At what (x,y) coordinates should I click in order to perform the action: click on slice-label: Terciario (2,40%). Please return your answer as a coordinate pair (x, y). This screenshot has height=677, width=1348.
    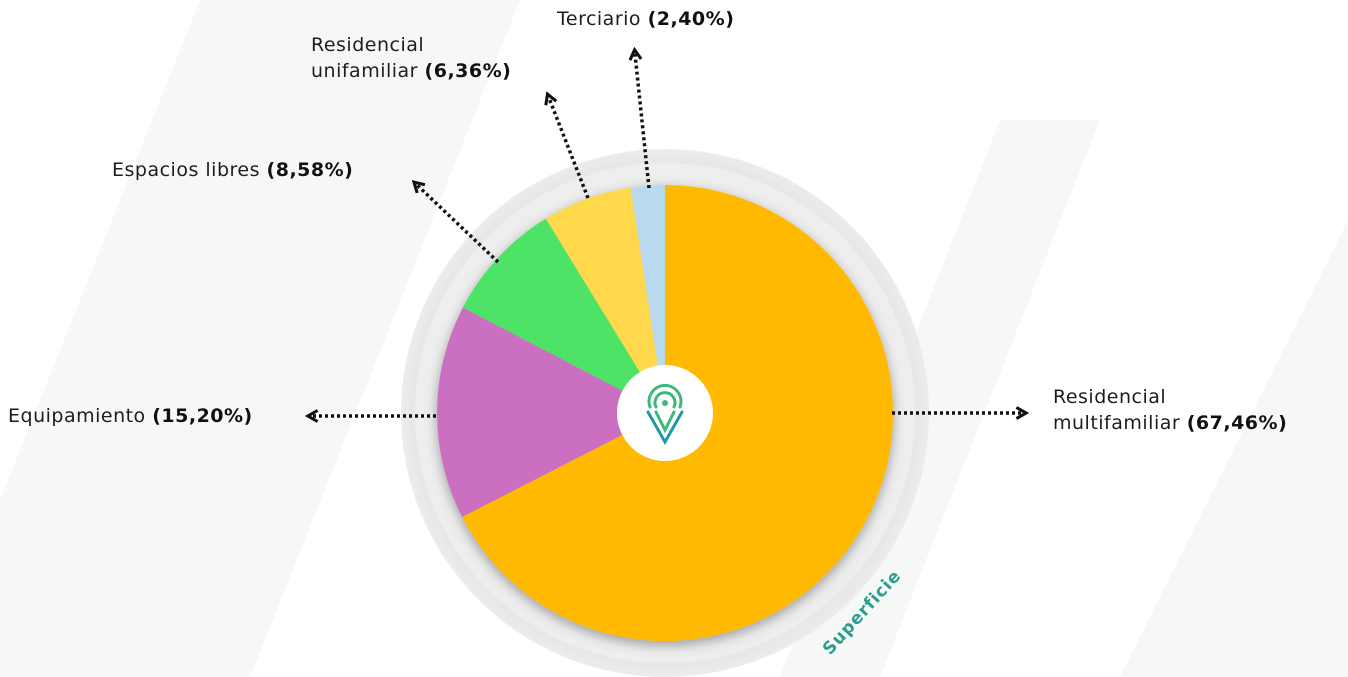
    Looking at the image, I should click on (645, 19).